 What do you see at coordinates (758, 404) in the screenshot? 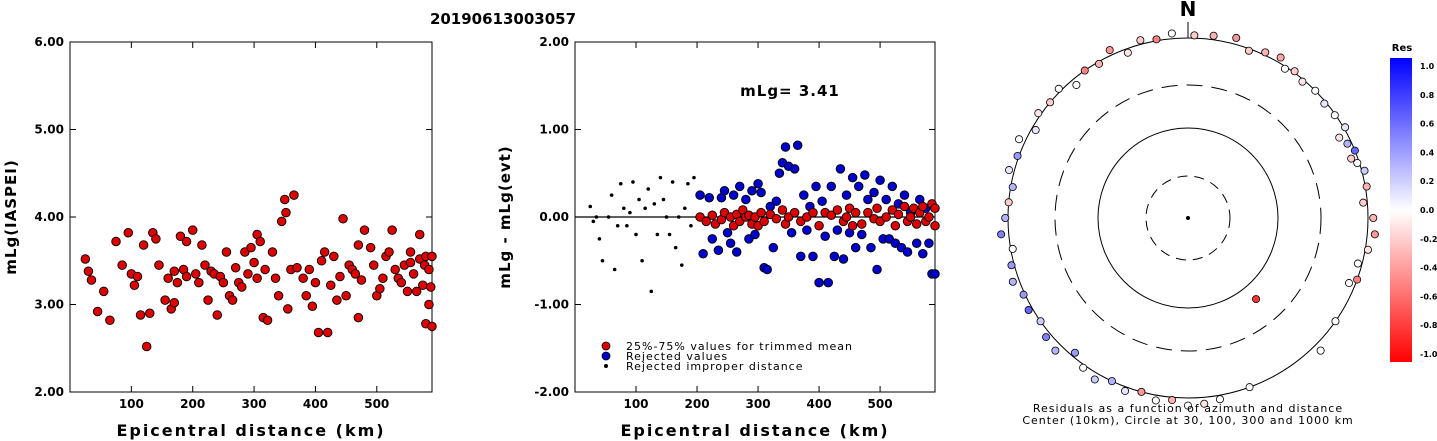
I see `mid-x-tick-label: 300` at bounding box center [758, 404].